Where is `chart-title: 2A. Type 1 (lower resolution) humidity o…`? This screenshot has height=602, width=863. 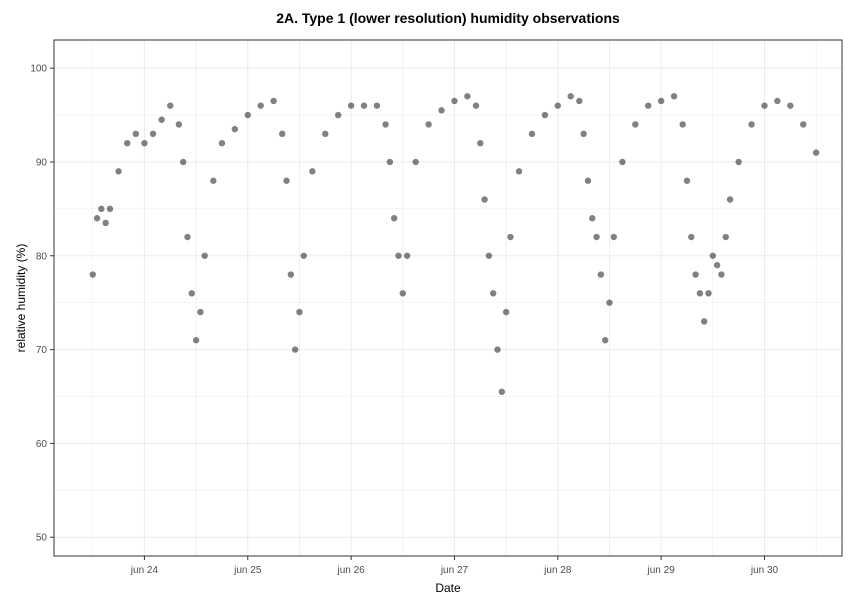
chart-title: 2A. Type 1 (lower resolution) humidity o… is located at coordinates (448, 18).